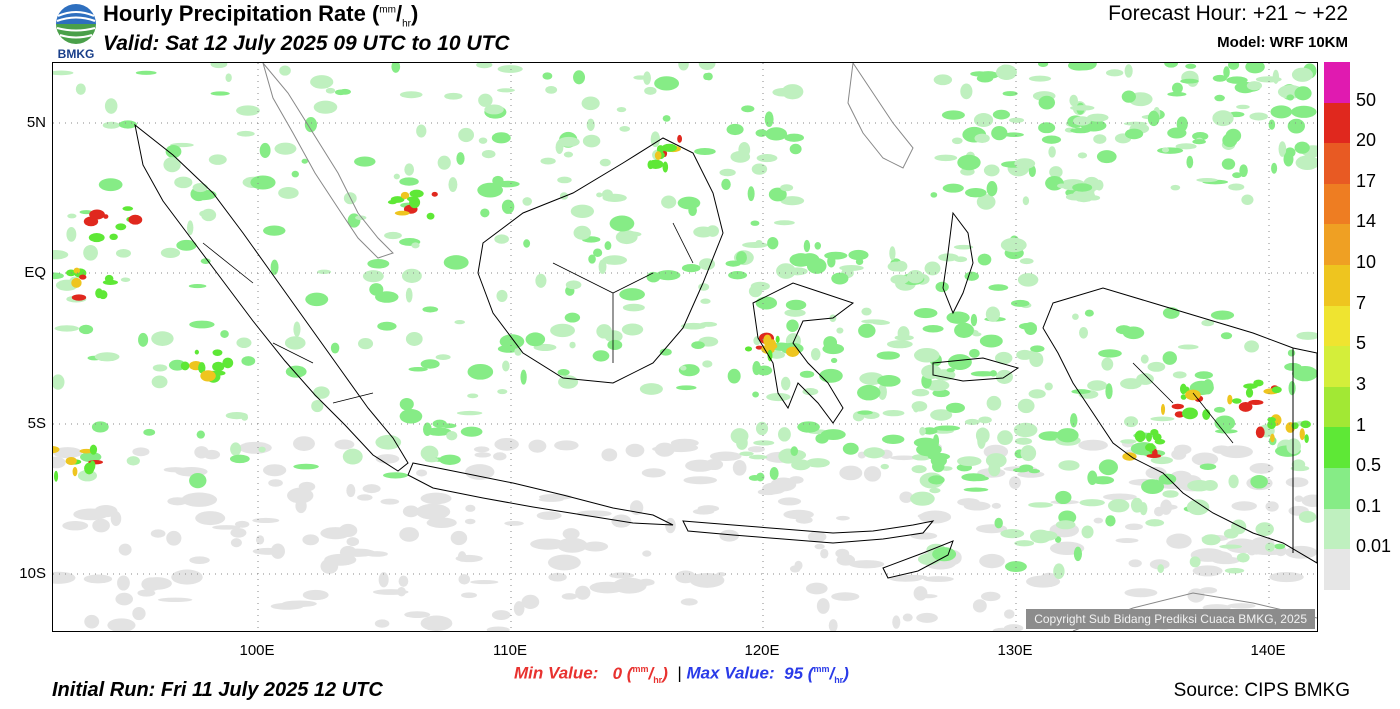  I want to click on colorbar-label: 50, so click(1366, 99).